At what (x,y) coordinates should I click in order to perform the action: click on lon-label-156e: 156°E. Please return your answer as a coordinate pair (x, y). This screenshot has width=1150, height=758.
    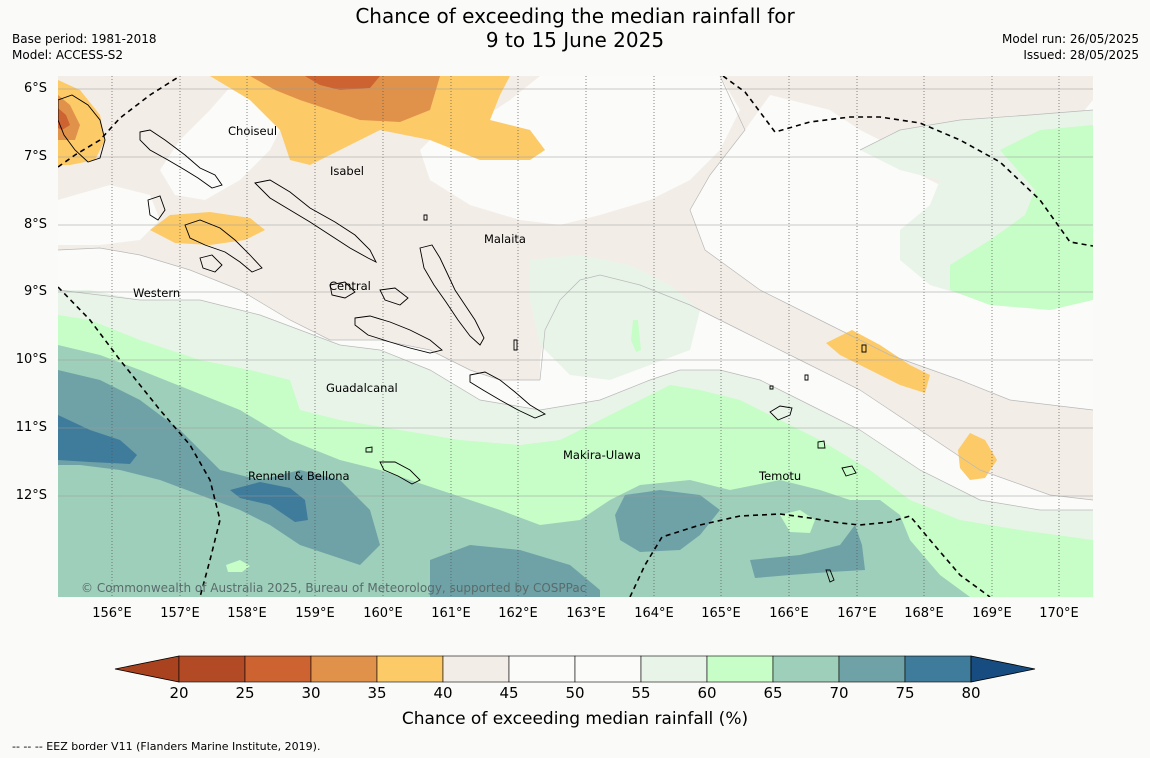
    Looking at the image, I should click on (112, 613).